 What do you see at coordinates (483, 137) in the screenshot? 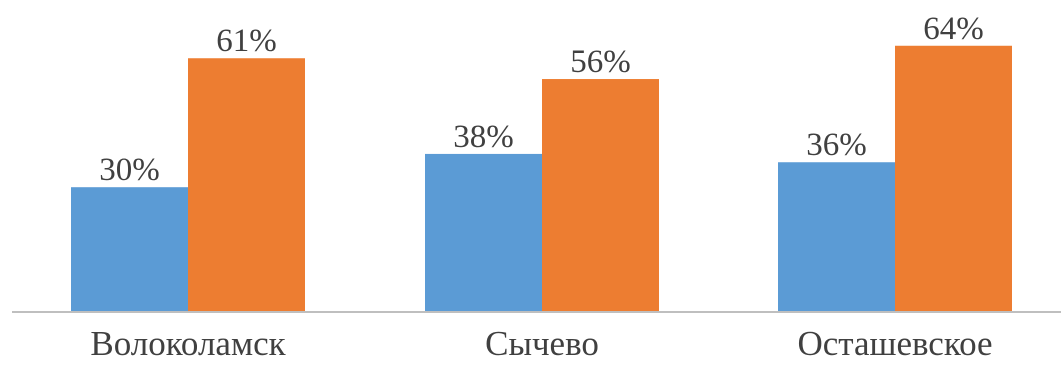
I see `data-label-1-series-0: 38%` at bounding box center [483, 137].